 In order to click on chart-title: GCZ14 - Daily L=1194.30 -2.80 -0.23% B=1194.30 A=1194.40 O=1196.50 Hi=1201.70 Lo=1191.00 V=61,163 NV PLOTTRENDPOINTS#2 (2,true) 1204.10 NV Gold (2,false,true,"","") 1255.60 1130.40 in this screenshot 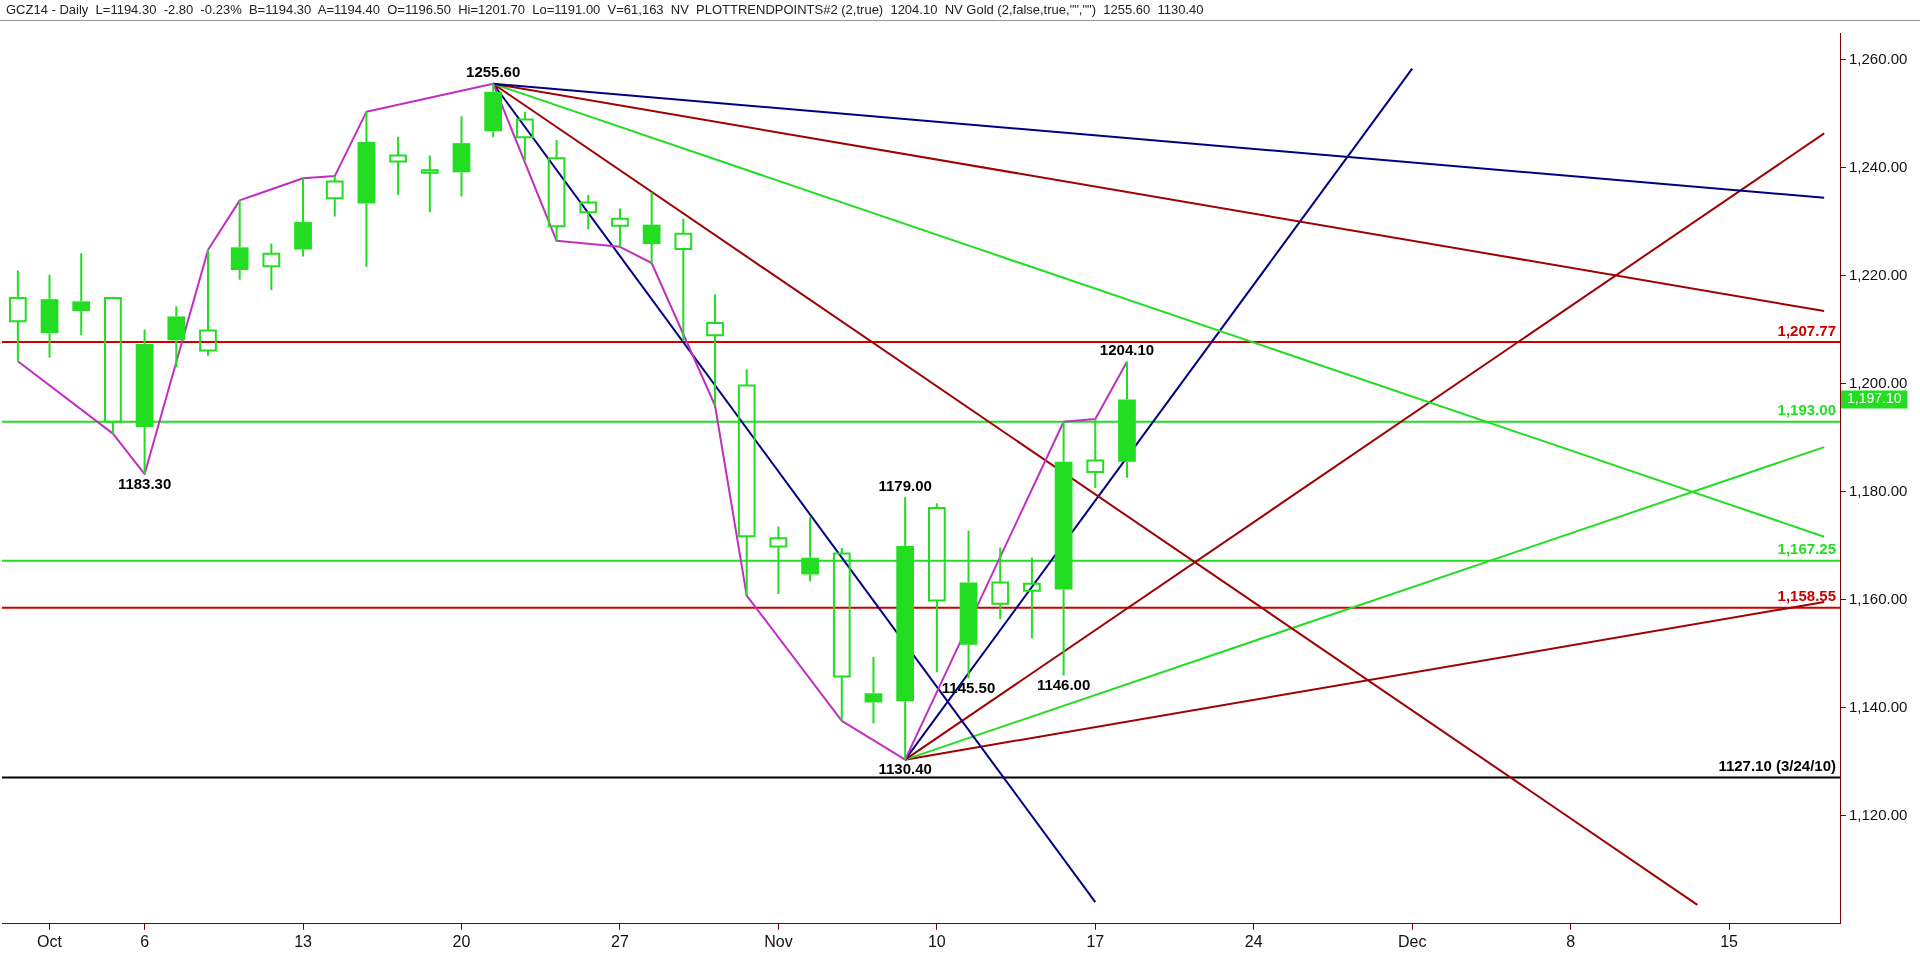, I will do `click(960, 10)`.